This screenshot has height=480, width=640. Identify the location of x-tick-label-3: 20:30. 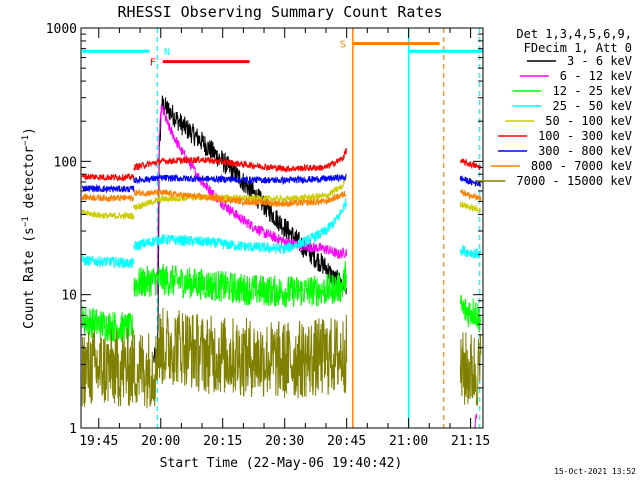
(284, 441).